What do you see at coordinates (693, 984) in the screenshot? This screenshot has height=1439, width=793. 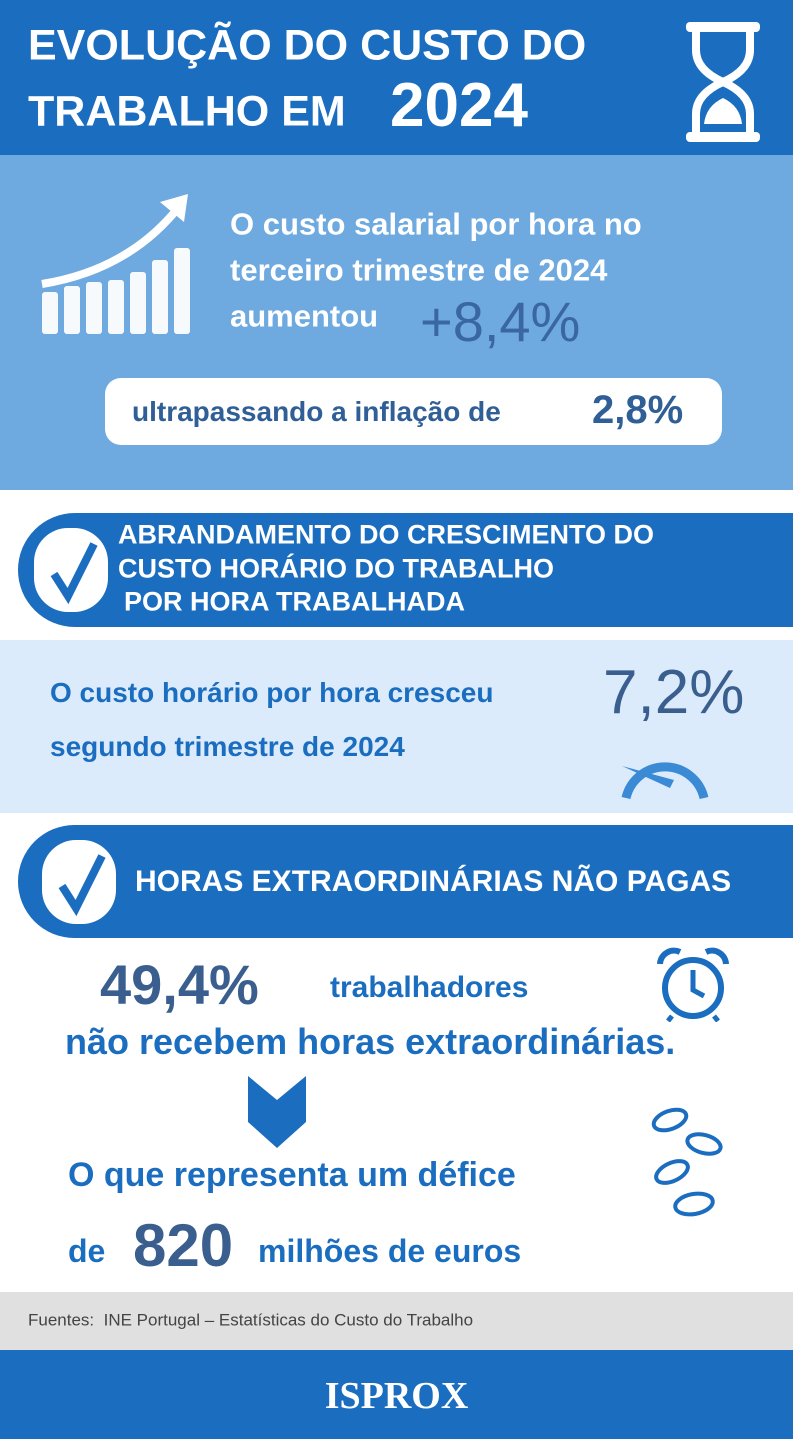 I see `clock-icon` at bounding box center [693, 984].